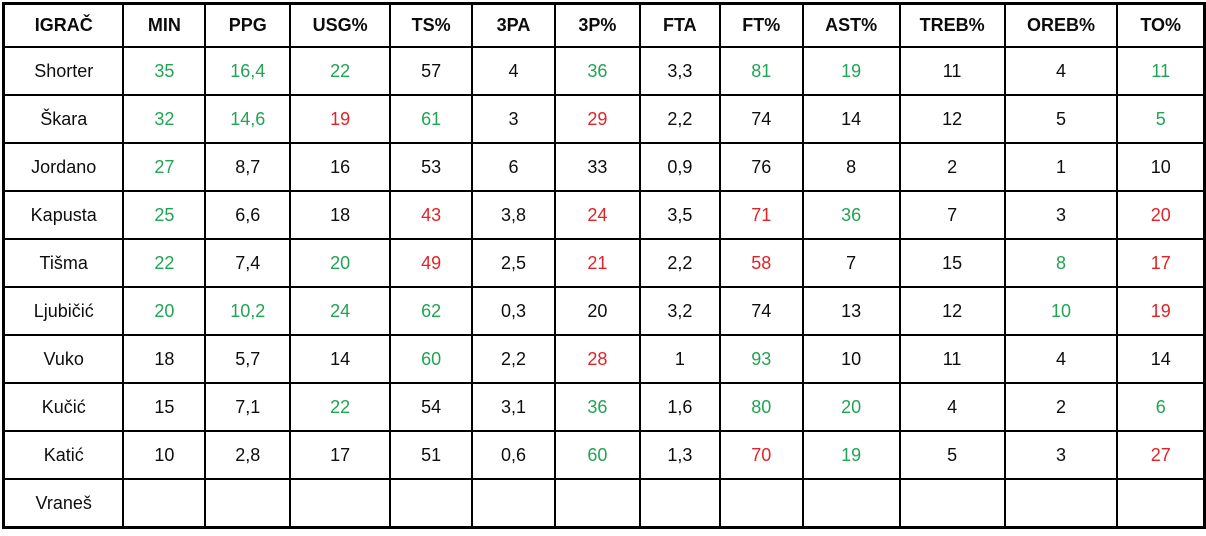 The image size is (1206, 536). Describe the element at coordinates (164, 25) in the screenshot. I see `column-header-1: MIN` at that location.